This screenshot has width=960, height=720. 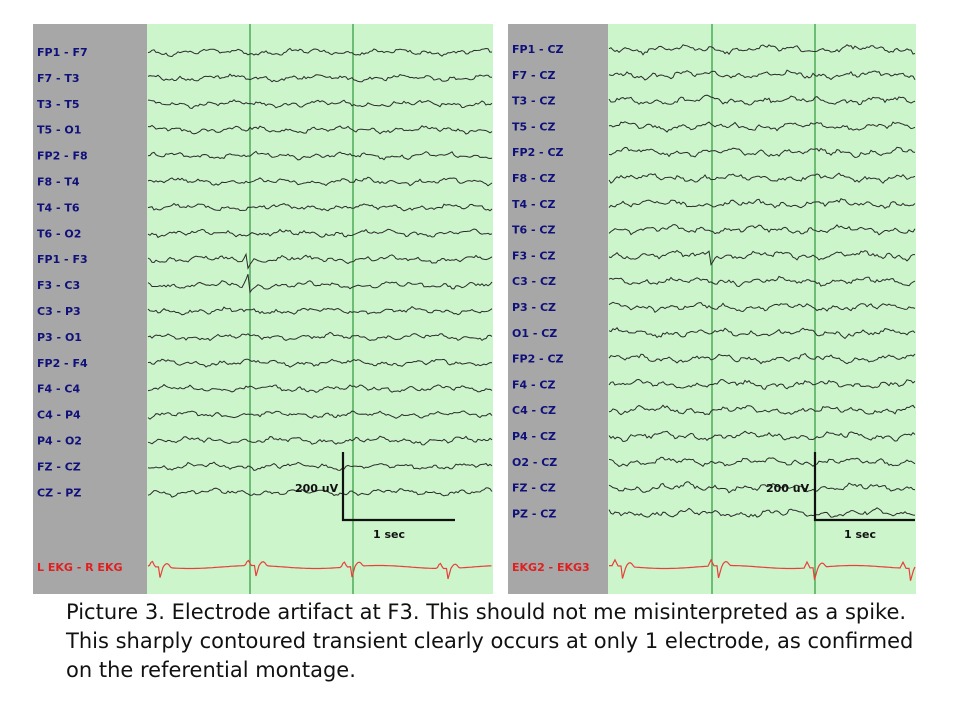 What do you see at coordinates (59, 130) in the screenshot?
I see `channel-label: T5 - O1` at bounding box center [59, 130].